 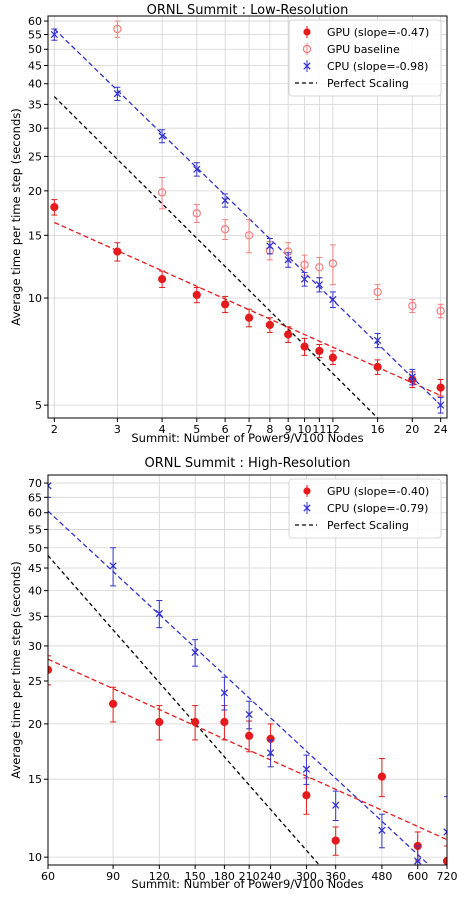 What do you see at coordinates (35, 497) in the screenshot?
I see `y-tick-label: 65` at bounding box center [35, 497].